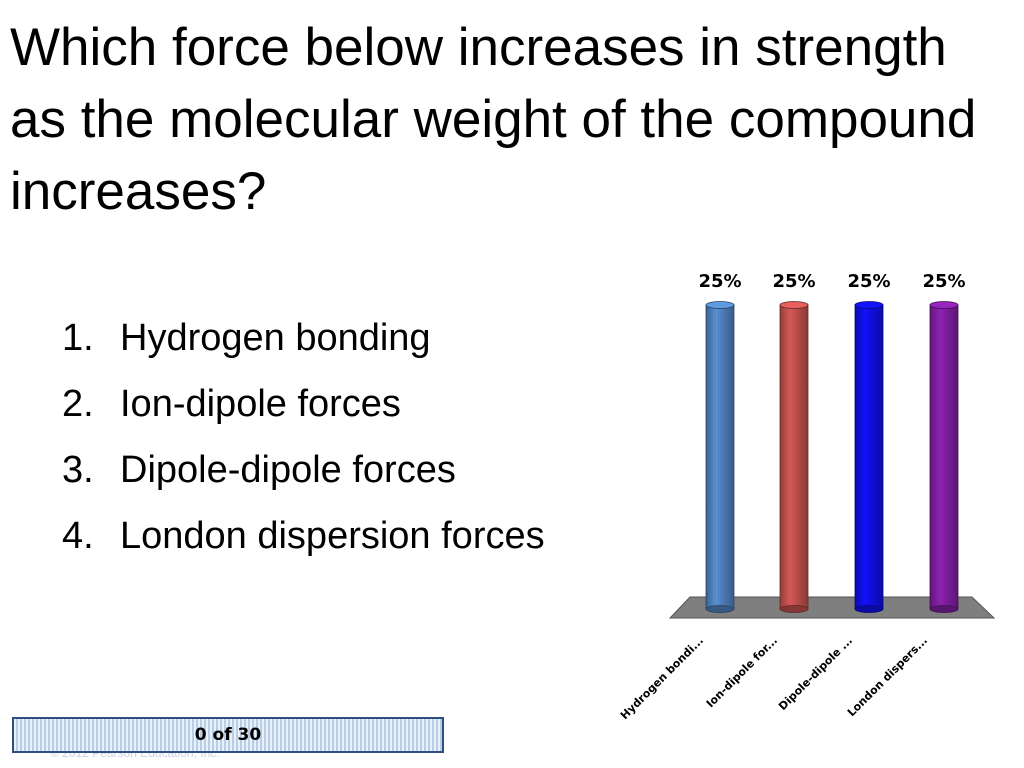  I want to click on option-number: 4., so click(78, 536).